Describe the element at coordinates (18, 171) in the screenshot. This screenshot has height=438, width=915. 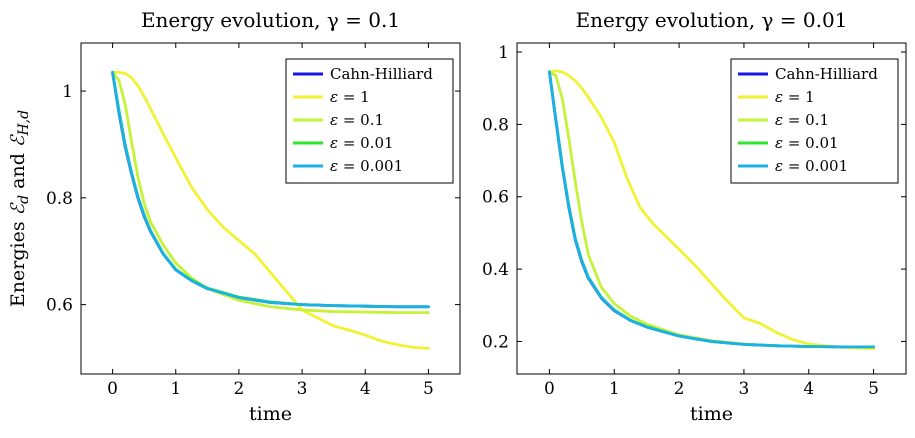
I see `y-axis-label-part-4: and` at that location.